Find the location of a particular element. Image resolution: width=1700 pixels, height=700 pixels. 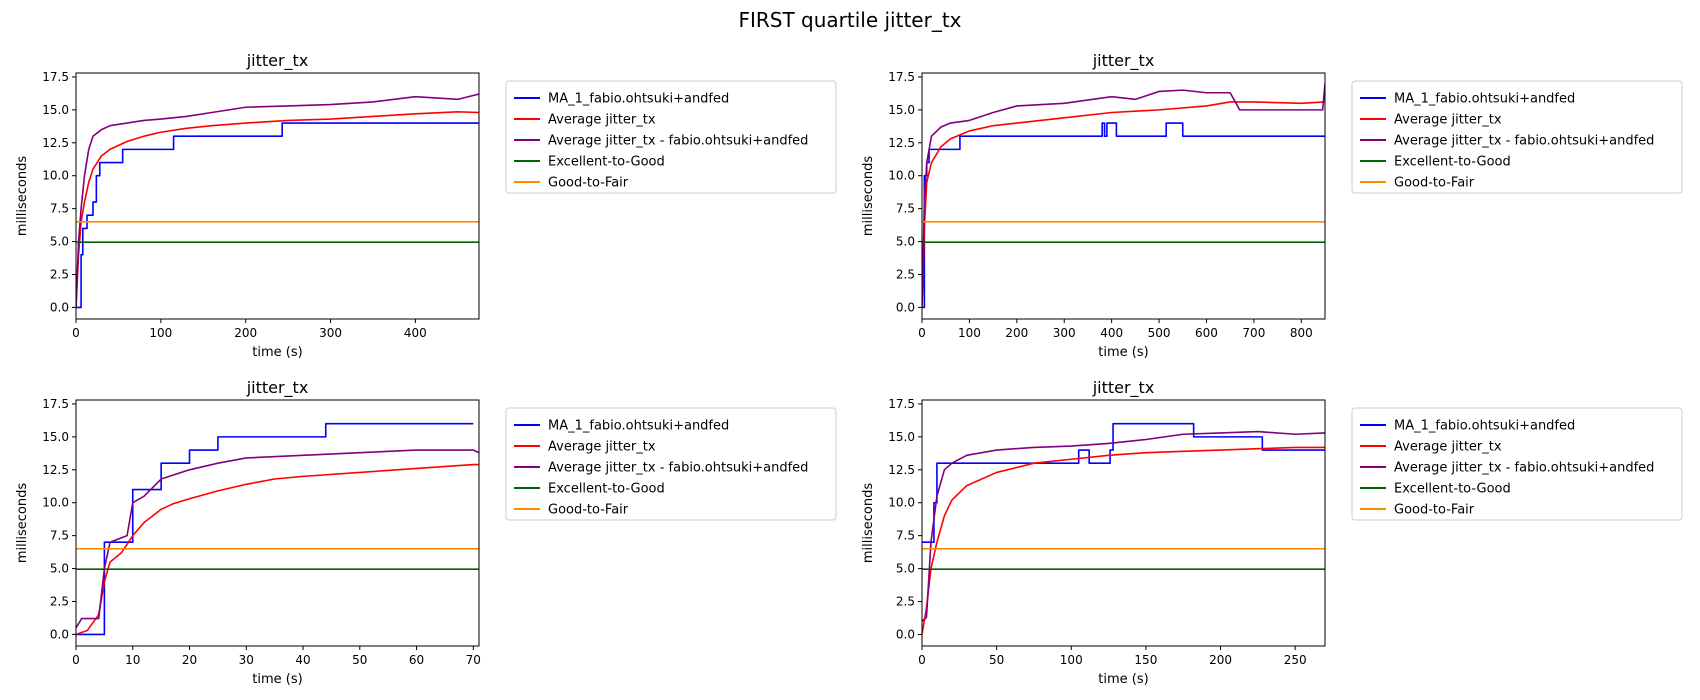

figure-title: FIRST quartile jitter_tx is located at coordinates (850, 20).